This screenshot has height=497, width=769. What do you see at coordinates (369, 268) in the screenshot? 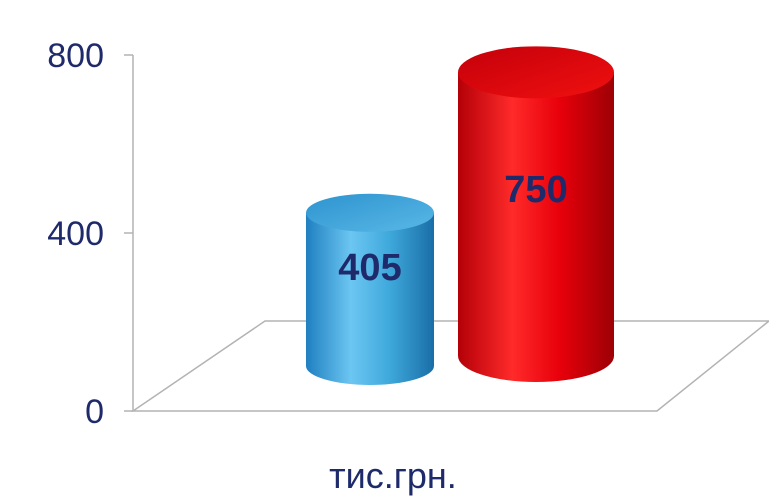
I see `bar-data-label: 405` at bounding box center [369, 268].